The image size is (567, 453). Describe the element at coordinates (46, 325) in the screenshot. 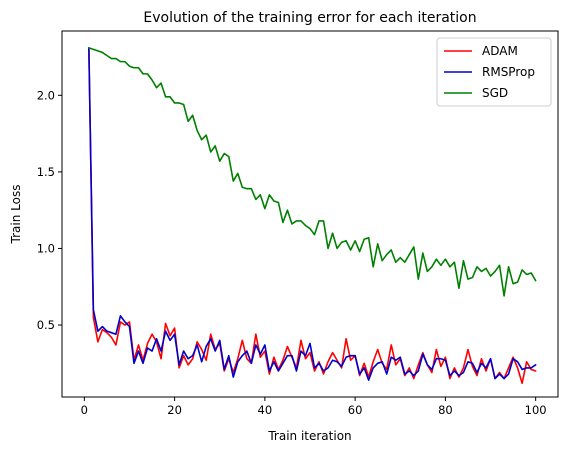

I see `y-tick-label: 0.5` at that location.